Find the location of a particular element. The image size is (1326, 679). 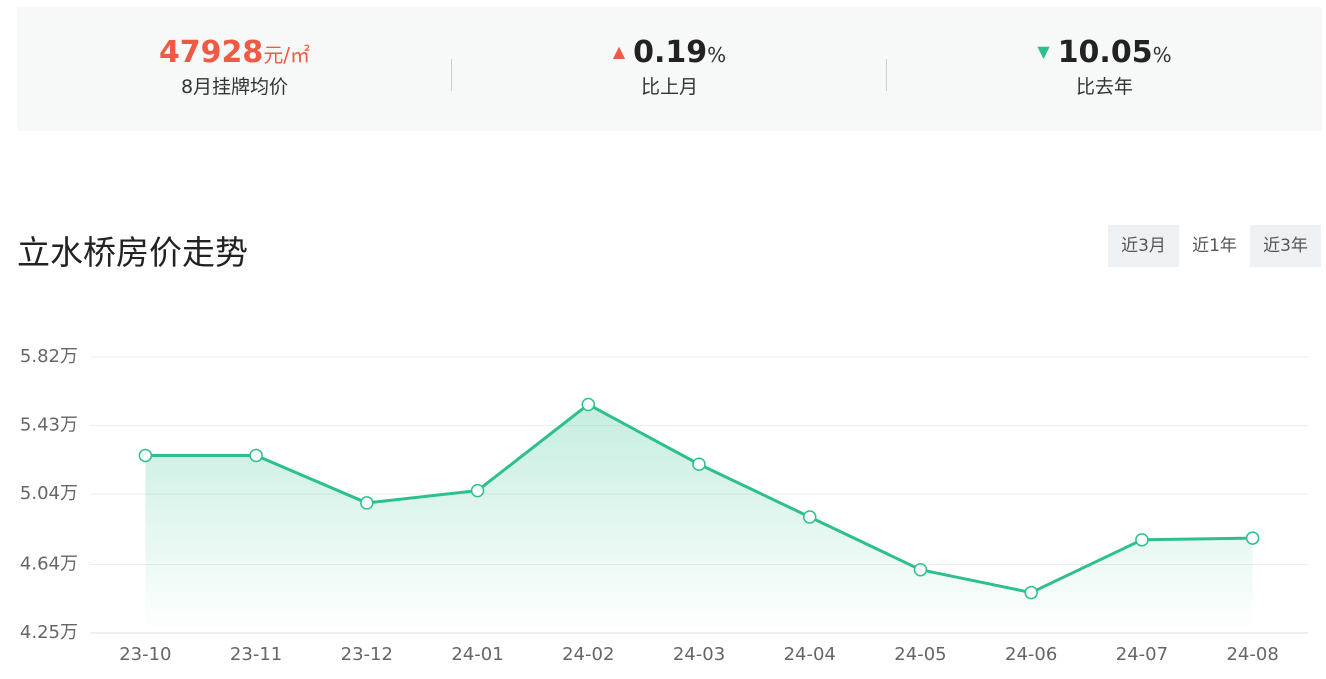

x-tick-label: 23-12 is located at coordinates (367, 654).